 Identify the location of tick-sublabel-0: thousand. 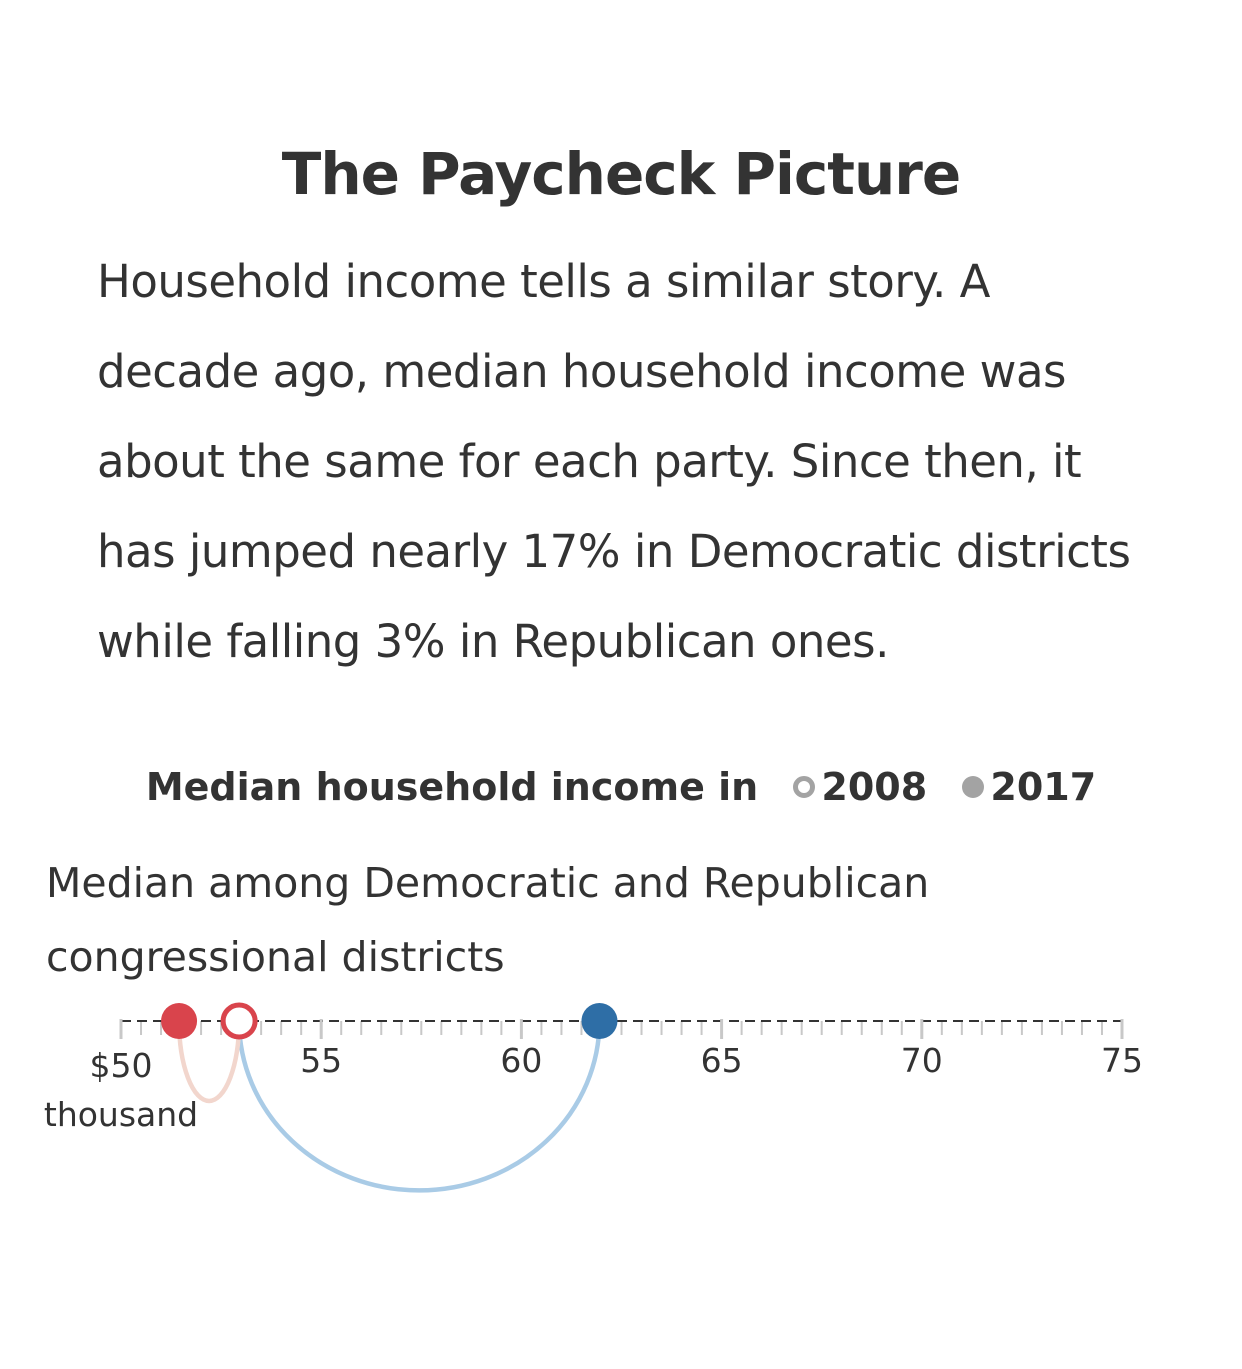
(121, 1114).